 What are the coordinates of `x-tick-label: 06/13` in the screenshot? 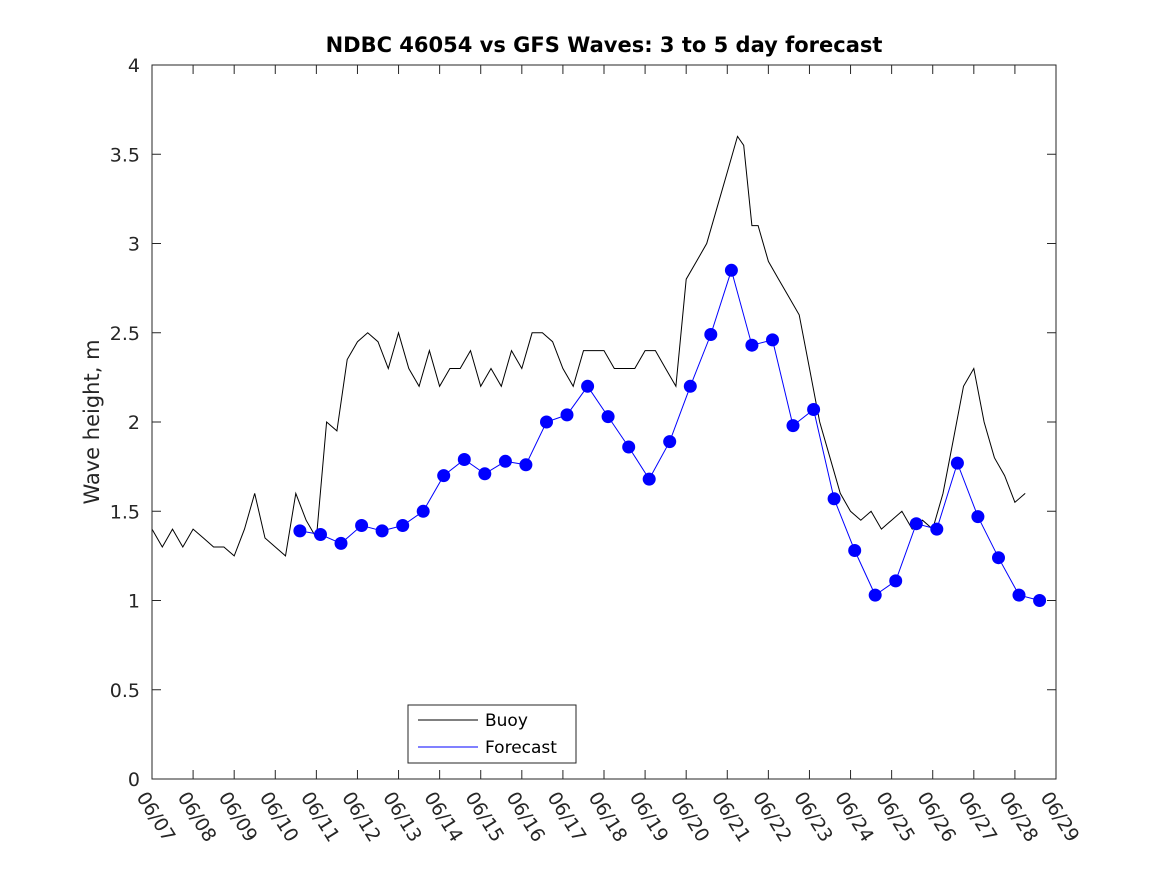 It's located at (402, 817).